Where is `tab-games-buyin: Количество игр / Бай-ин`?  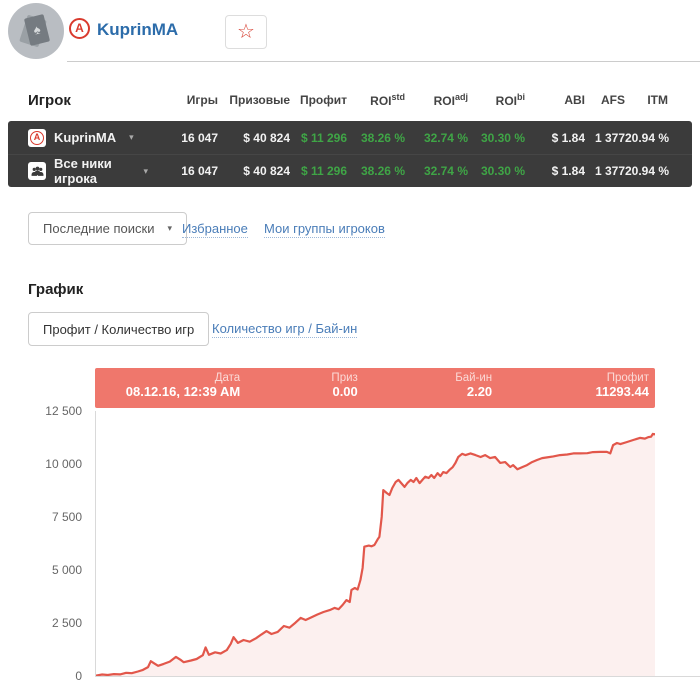 tab-games-buyin: Количество игр / Бай-ин is located at coordinates (285, 329).